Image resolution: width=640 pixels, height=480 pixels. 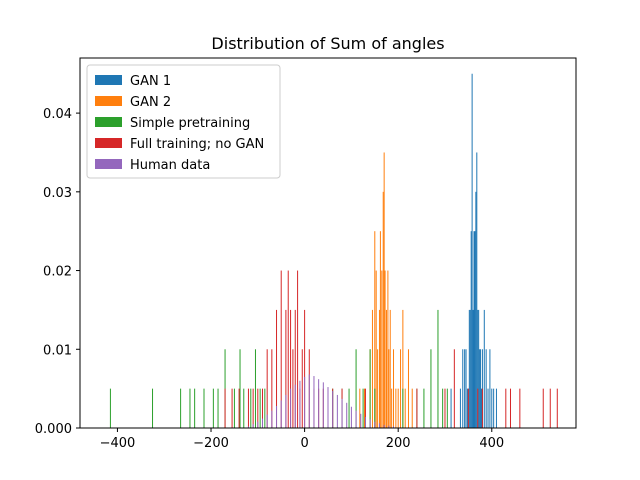 What do you see at coordinates (150, 81) in the screenshot?
I see `legend-label: GAN 1` at bounding box center [150, 81].